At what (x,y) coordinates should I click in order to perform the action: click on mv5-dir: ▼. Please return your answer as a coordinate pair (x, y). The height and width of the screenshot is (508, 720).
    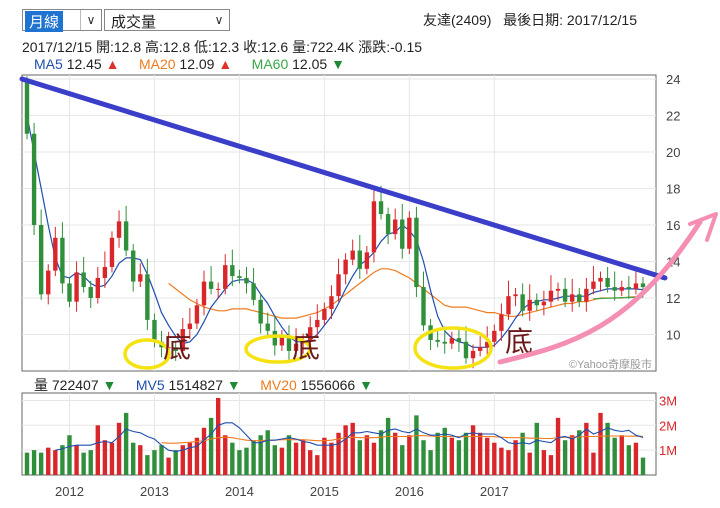
    Looking at the image, I should click on (233, 385).